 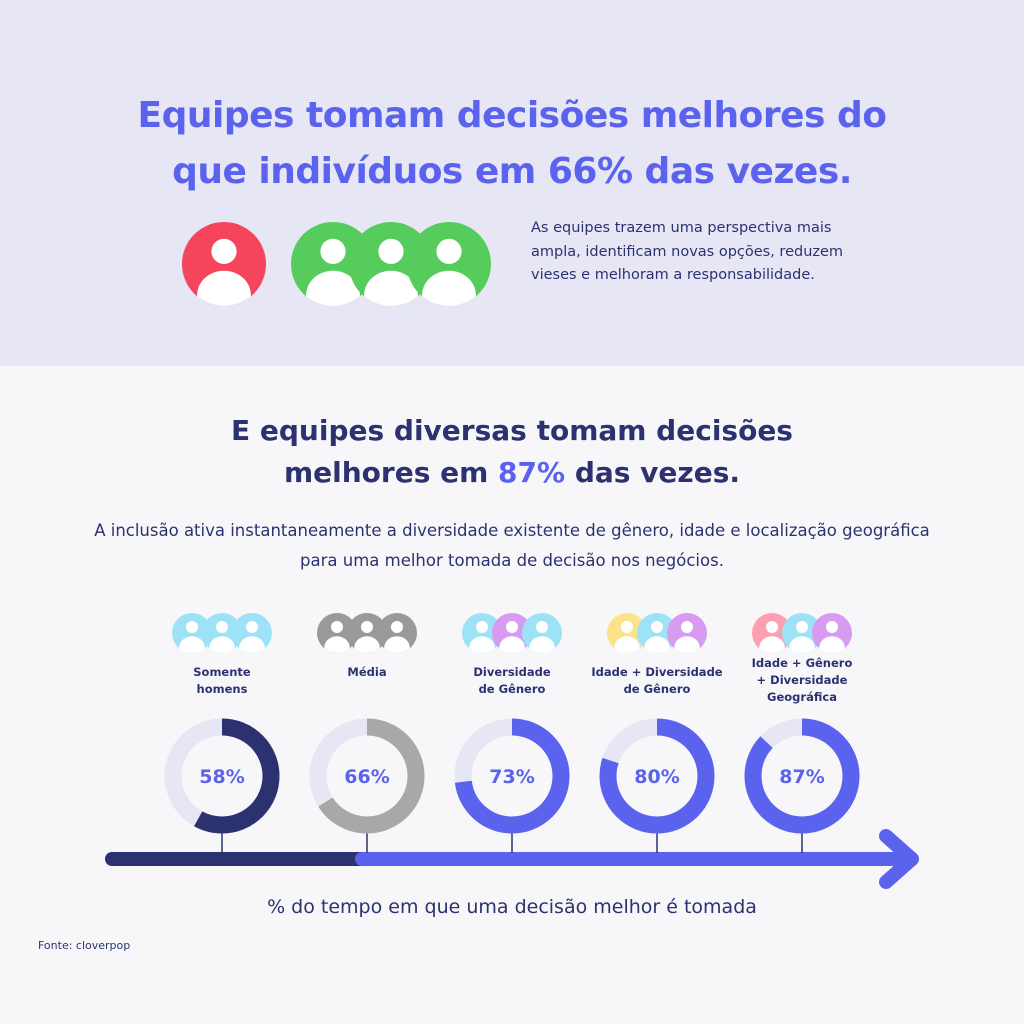 I want to click on axis-arrow, so click(x=512, y=859).